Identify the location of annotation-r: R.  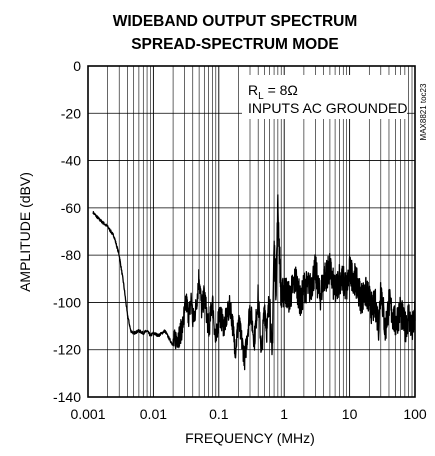
(253, 90).